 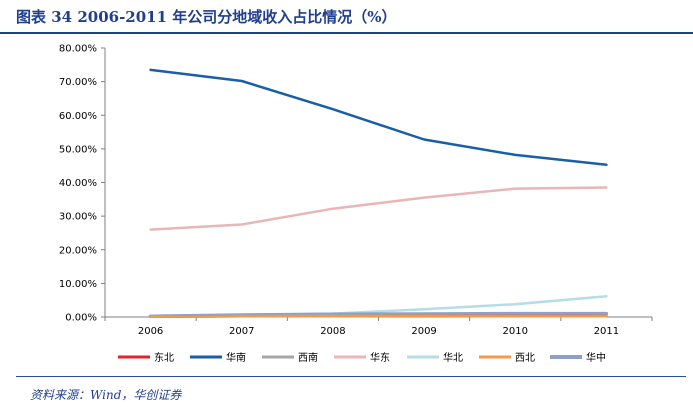 What do you see at coordinates (78, 82) in the screenshot?
I see `y-tick-label: 70.00%` at bounding box center [78, 82].